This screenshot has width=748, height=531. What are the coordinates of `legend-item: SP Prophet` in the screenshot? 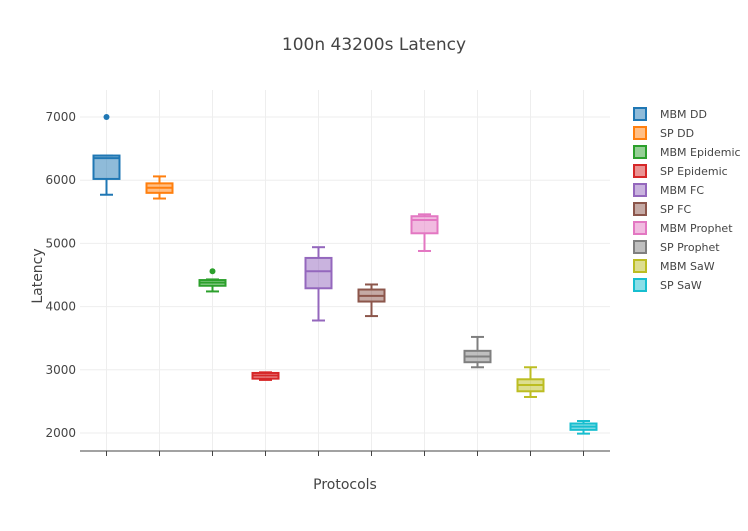 It's located at (676, 247).